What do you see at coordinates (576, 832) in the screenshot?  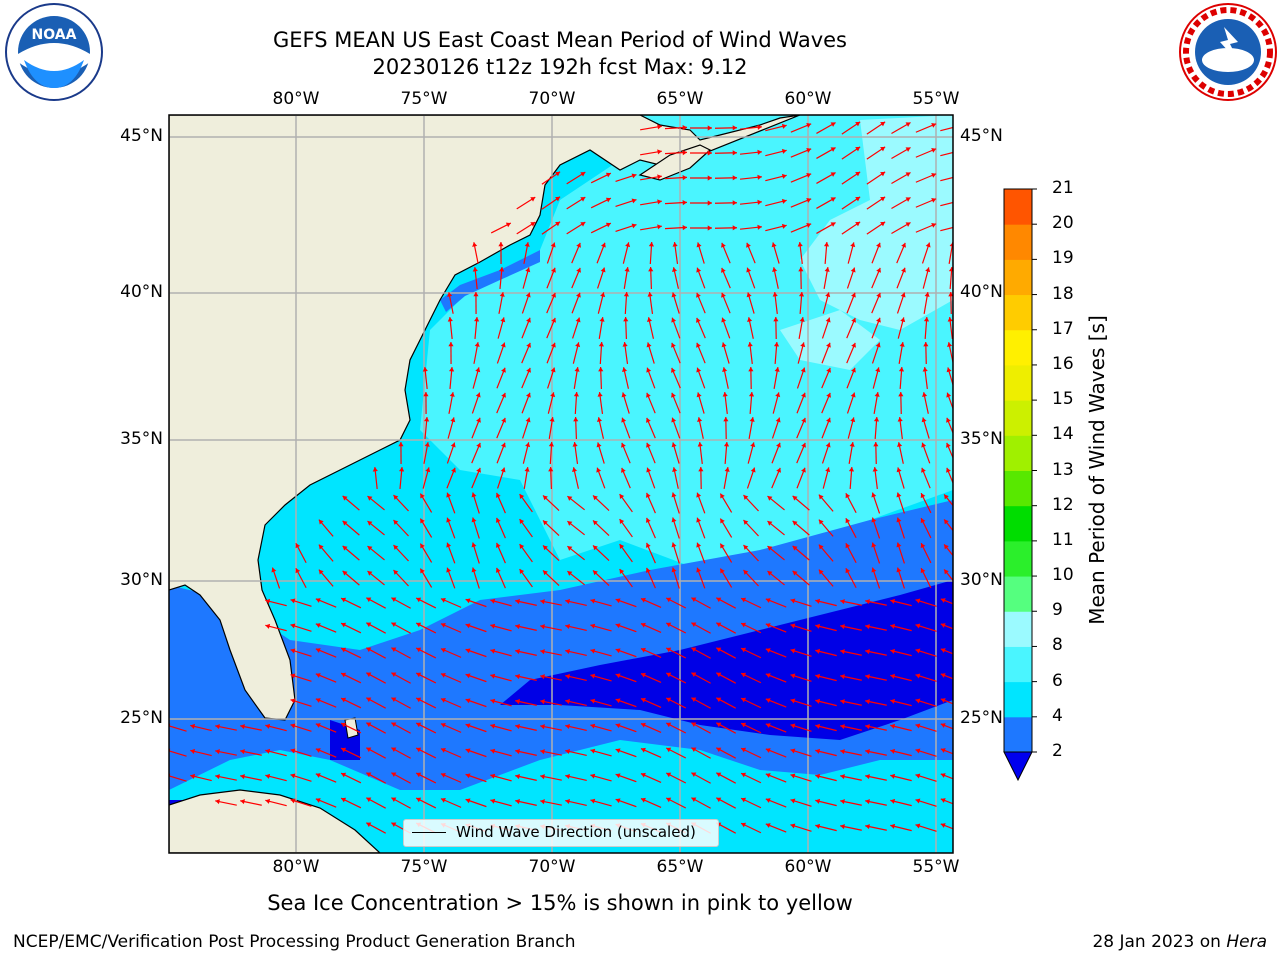 I see `legend-label: Wind Wave Direction (unscaled)` at bounding box center [576, 832].